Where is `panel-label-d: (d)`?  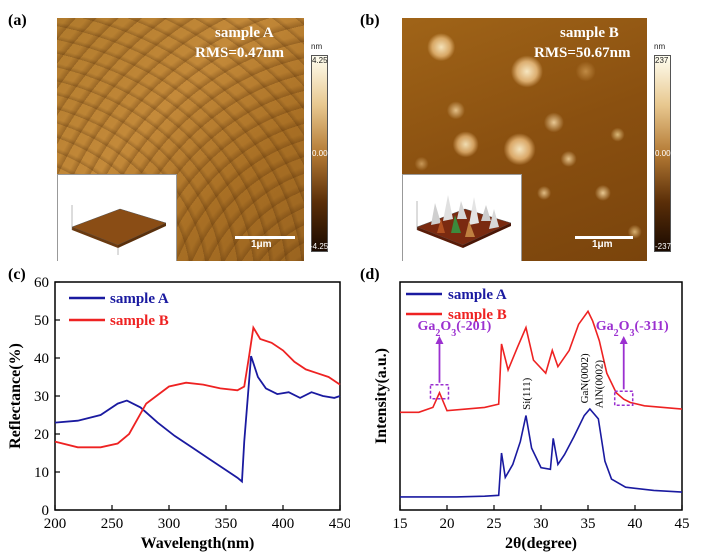
panel-label-d: (d) is located at coordinates (370, 274).